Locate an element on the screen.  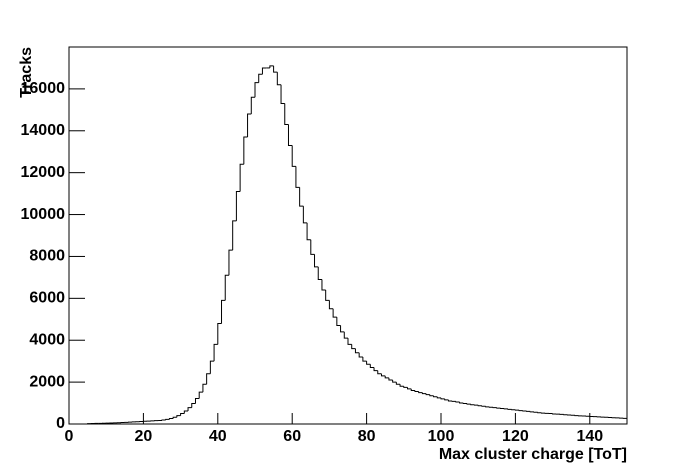
y-tick-label: 8000 is located at coordinates (47, 256).